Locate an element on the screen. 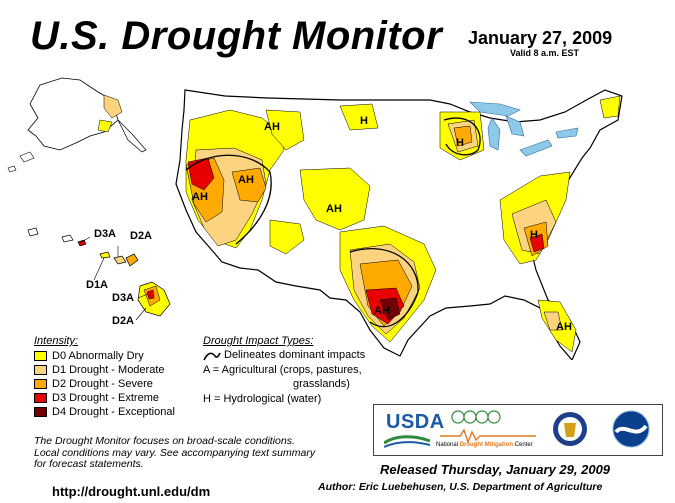 Image resolution: width=675 pixels, height=503 pixels. label-d3a-kauai: D3A is located at coordinates (105, 234).